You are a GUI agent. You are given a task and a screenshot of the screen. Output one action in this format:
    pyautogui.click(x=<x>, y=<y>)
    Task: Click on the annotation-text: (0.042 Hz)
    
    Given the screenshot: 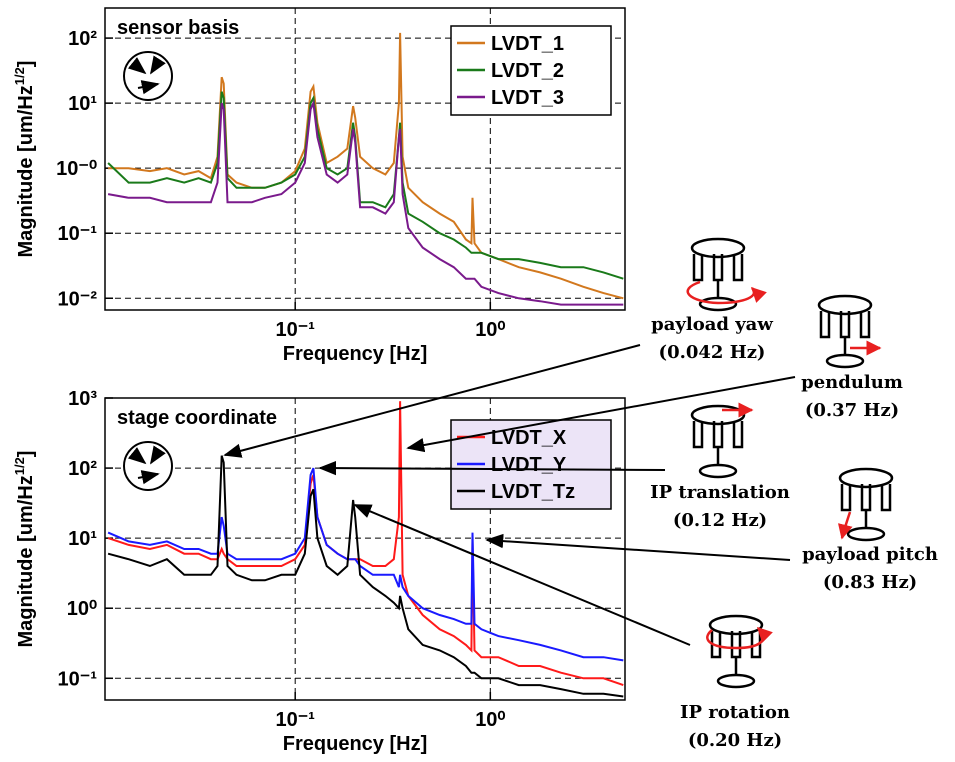 What is the action you would take?
    pyautogui.click(x=712, y=352)
    